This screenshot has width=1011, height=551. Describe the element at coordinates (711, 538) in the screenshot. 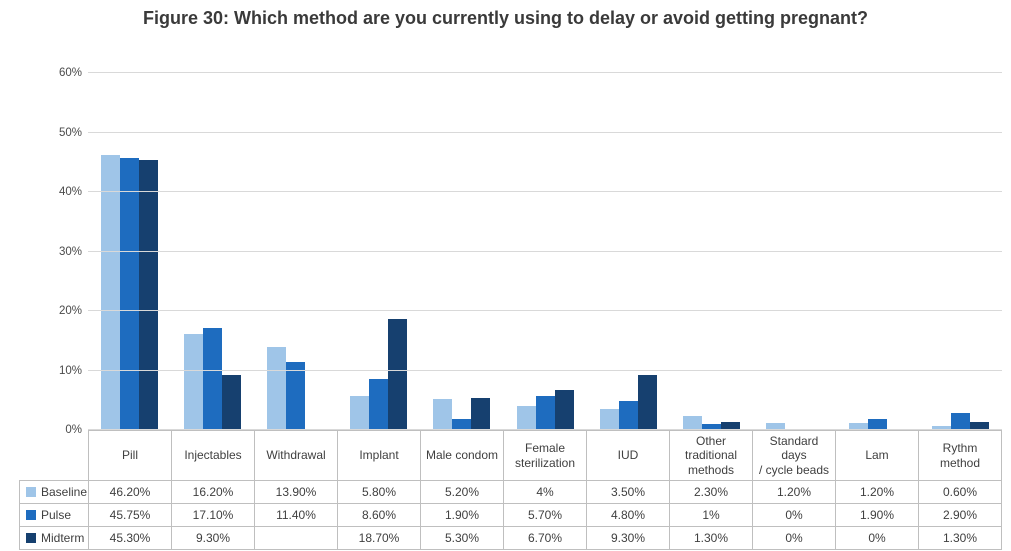

I see `value-cell: 1.30%` at that location.